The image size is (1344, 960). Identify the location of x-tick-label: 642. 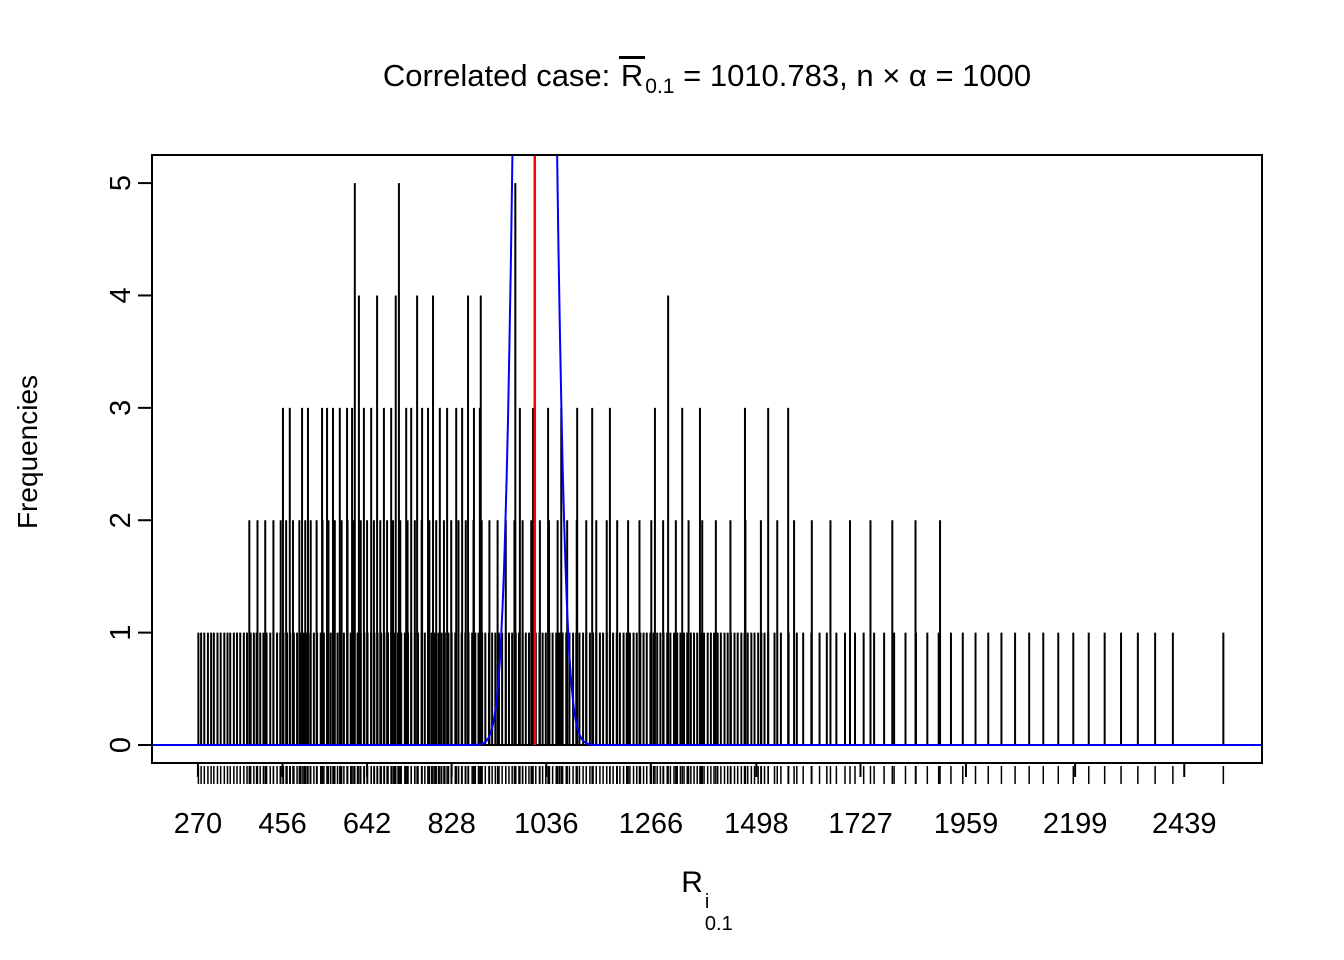
(367, 824).